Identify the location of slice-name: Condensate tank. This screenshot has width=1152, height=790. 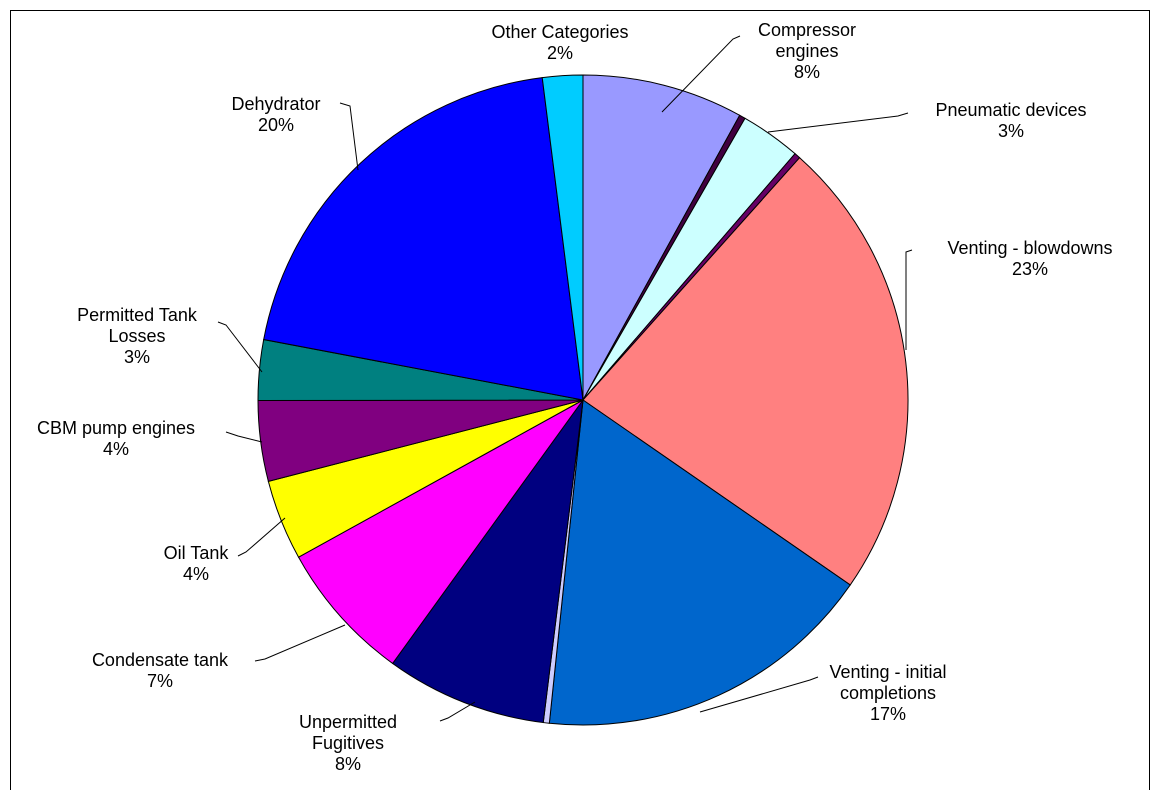
(160, 660).